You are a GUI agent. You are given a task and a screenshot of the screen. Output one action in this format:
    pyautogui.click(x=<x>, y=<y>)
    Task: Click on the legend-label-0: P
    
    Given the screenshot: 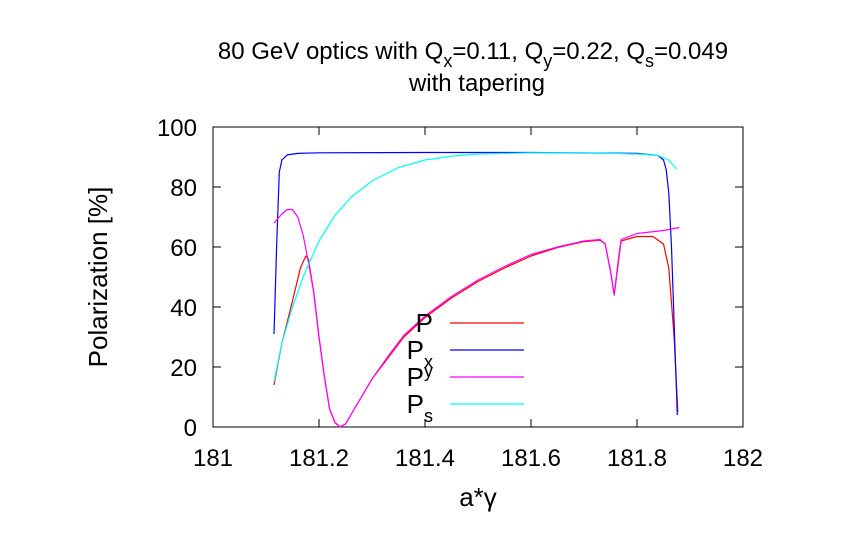 What is the action you would take?
    pyautogui.click(x=424, y=323)
    